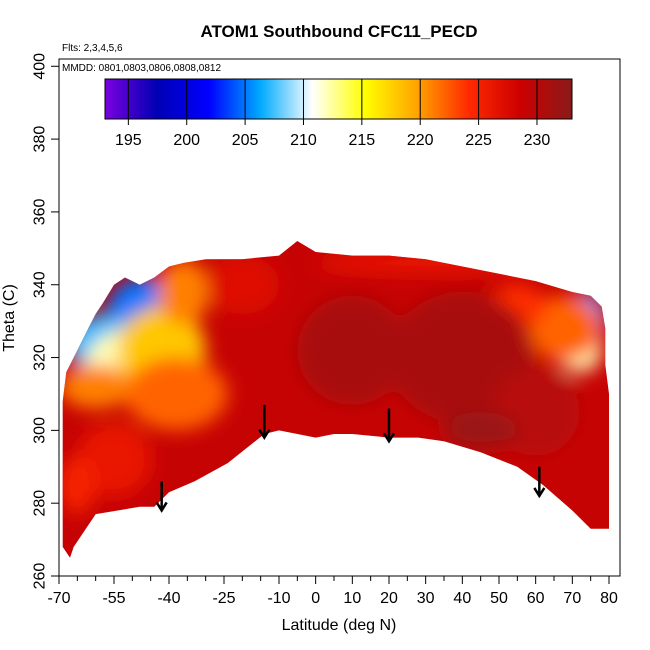 The width and height of the screenshot is (650, 650). I want to click on colorbar-tick-label: 230, so click(537, 140).